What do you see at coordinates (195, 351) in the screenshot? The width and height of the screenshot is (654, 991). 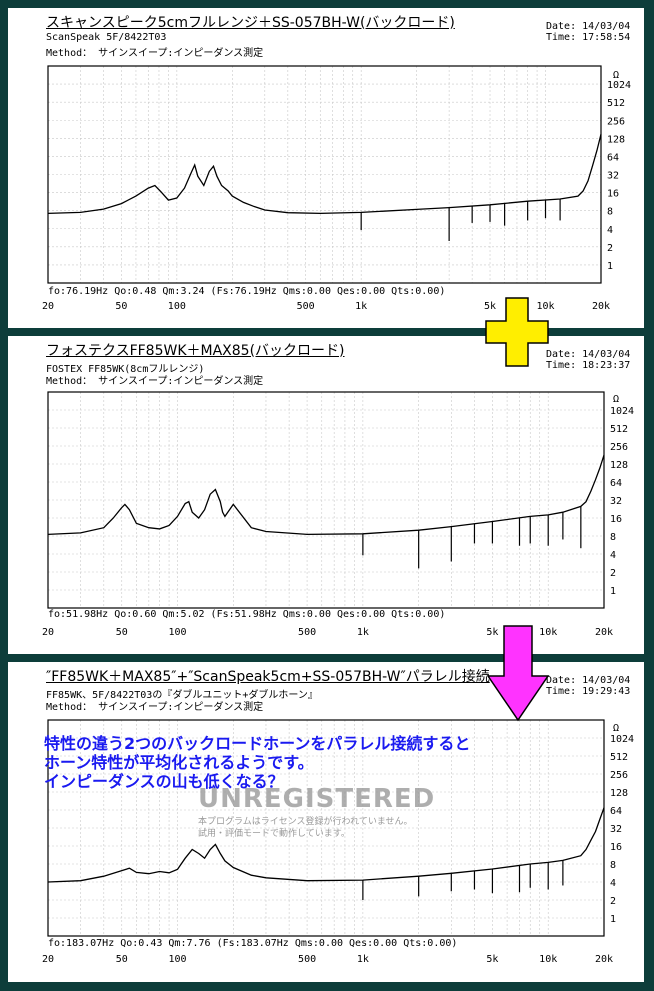 I see `chart-title: フォステクスFF85WK＋MAX85(バックロード)` at bounding box center [195, 351].